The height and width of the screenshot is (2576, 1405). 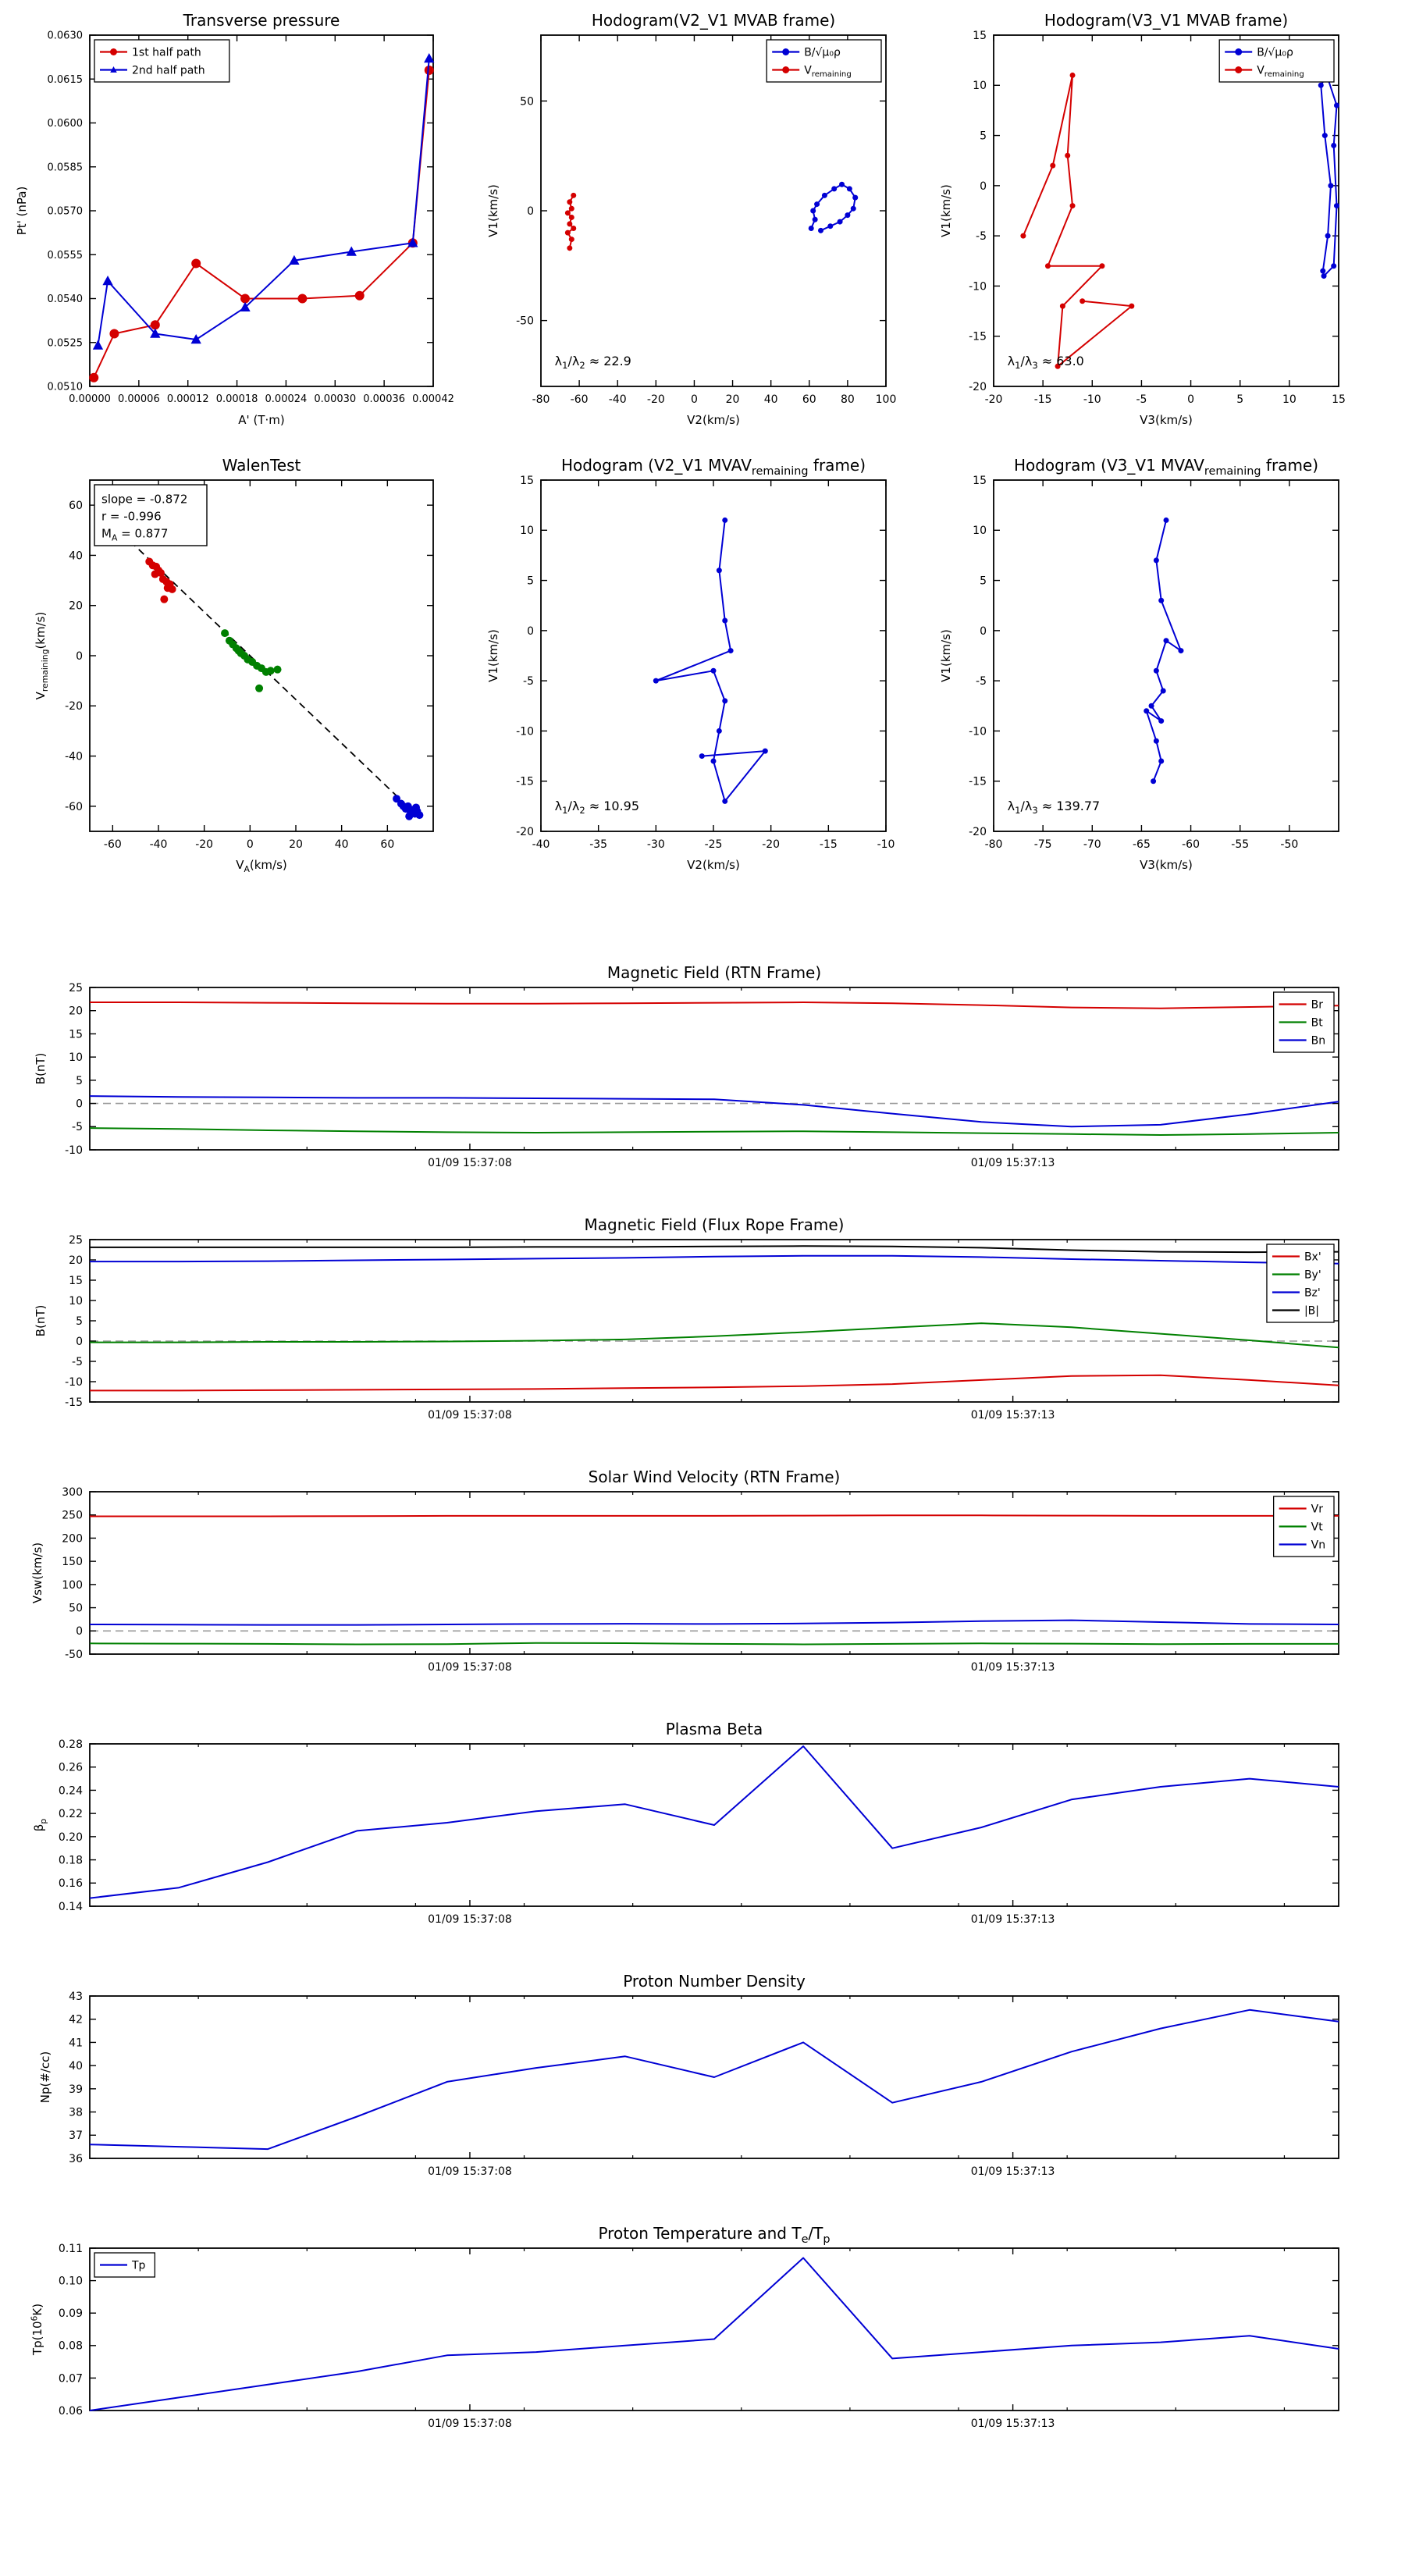 I want to click on legend-label: Vr, so click(x=1317, y=1509).